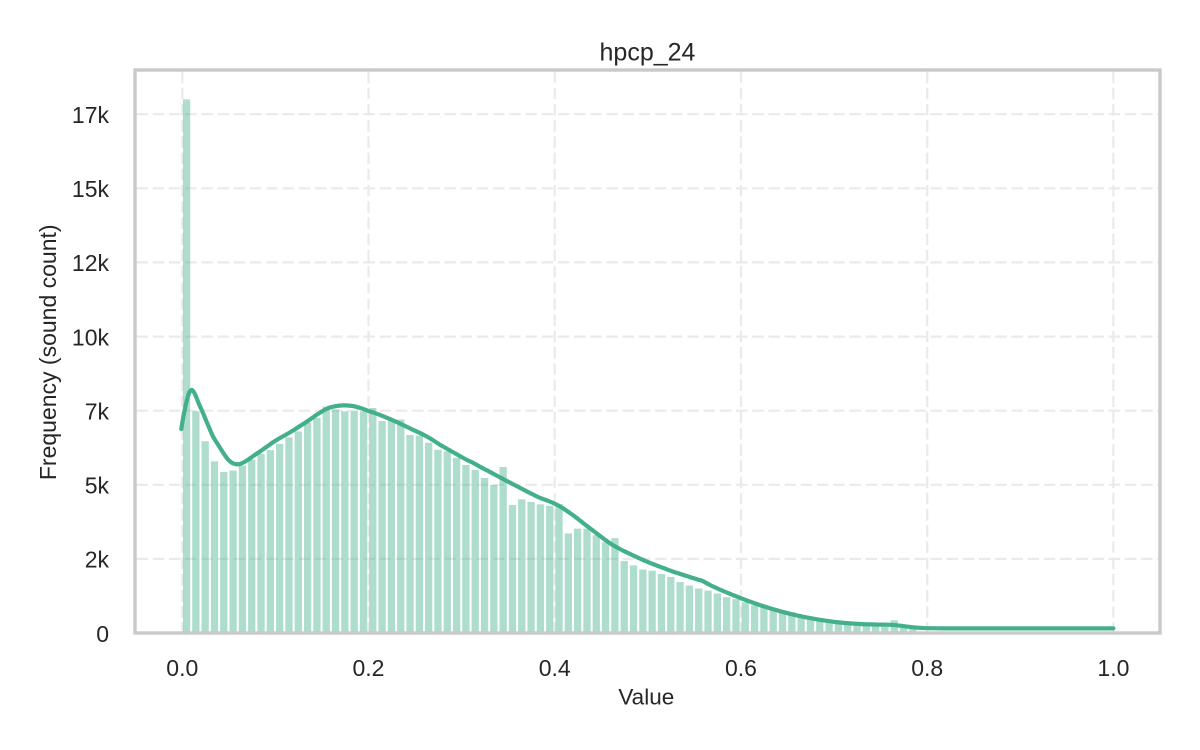  I want to click on svg-text: 5k, so click(97, 486).